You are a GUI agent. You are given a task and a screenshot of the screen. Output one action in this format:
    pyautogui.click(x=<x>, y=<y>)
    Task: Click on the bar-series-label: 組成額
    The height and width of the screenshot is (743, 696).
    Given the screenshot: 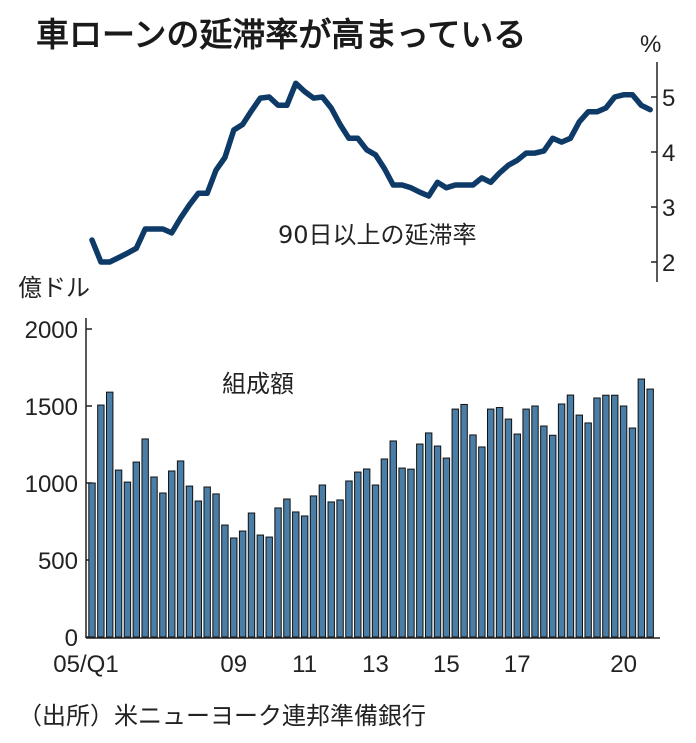 What is the action you would take?
    pyautogui.click(x=258, y=384)
    